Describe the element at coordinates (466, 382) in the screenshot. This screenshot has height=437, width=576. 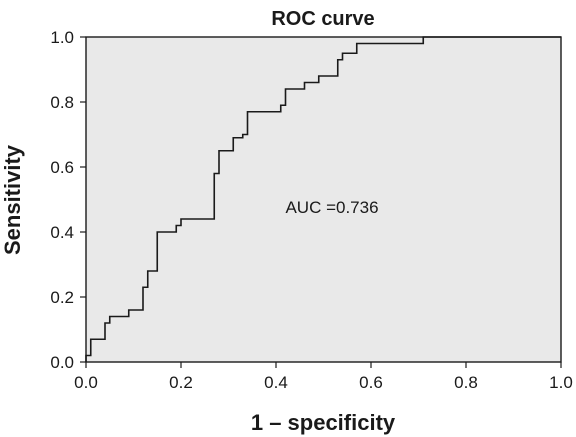
I see `x-tick-label: 0.8` at that location.